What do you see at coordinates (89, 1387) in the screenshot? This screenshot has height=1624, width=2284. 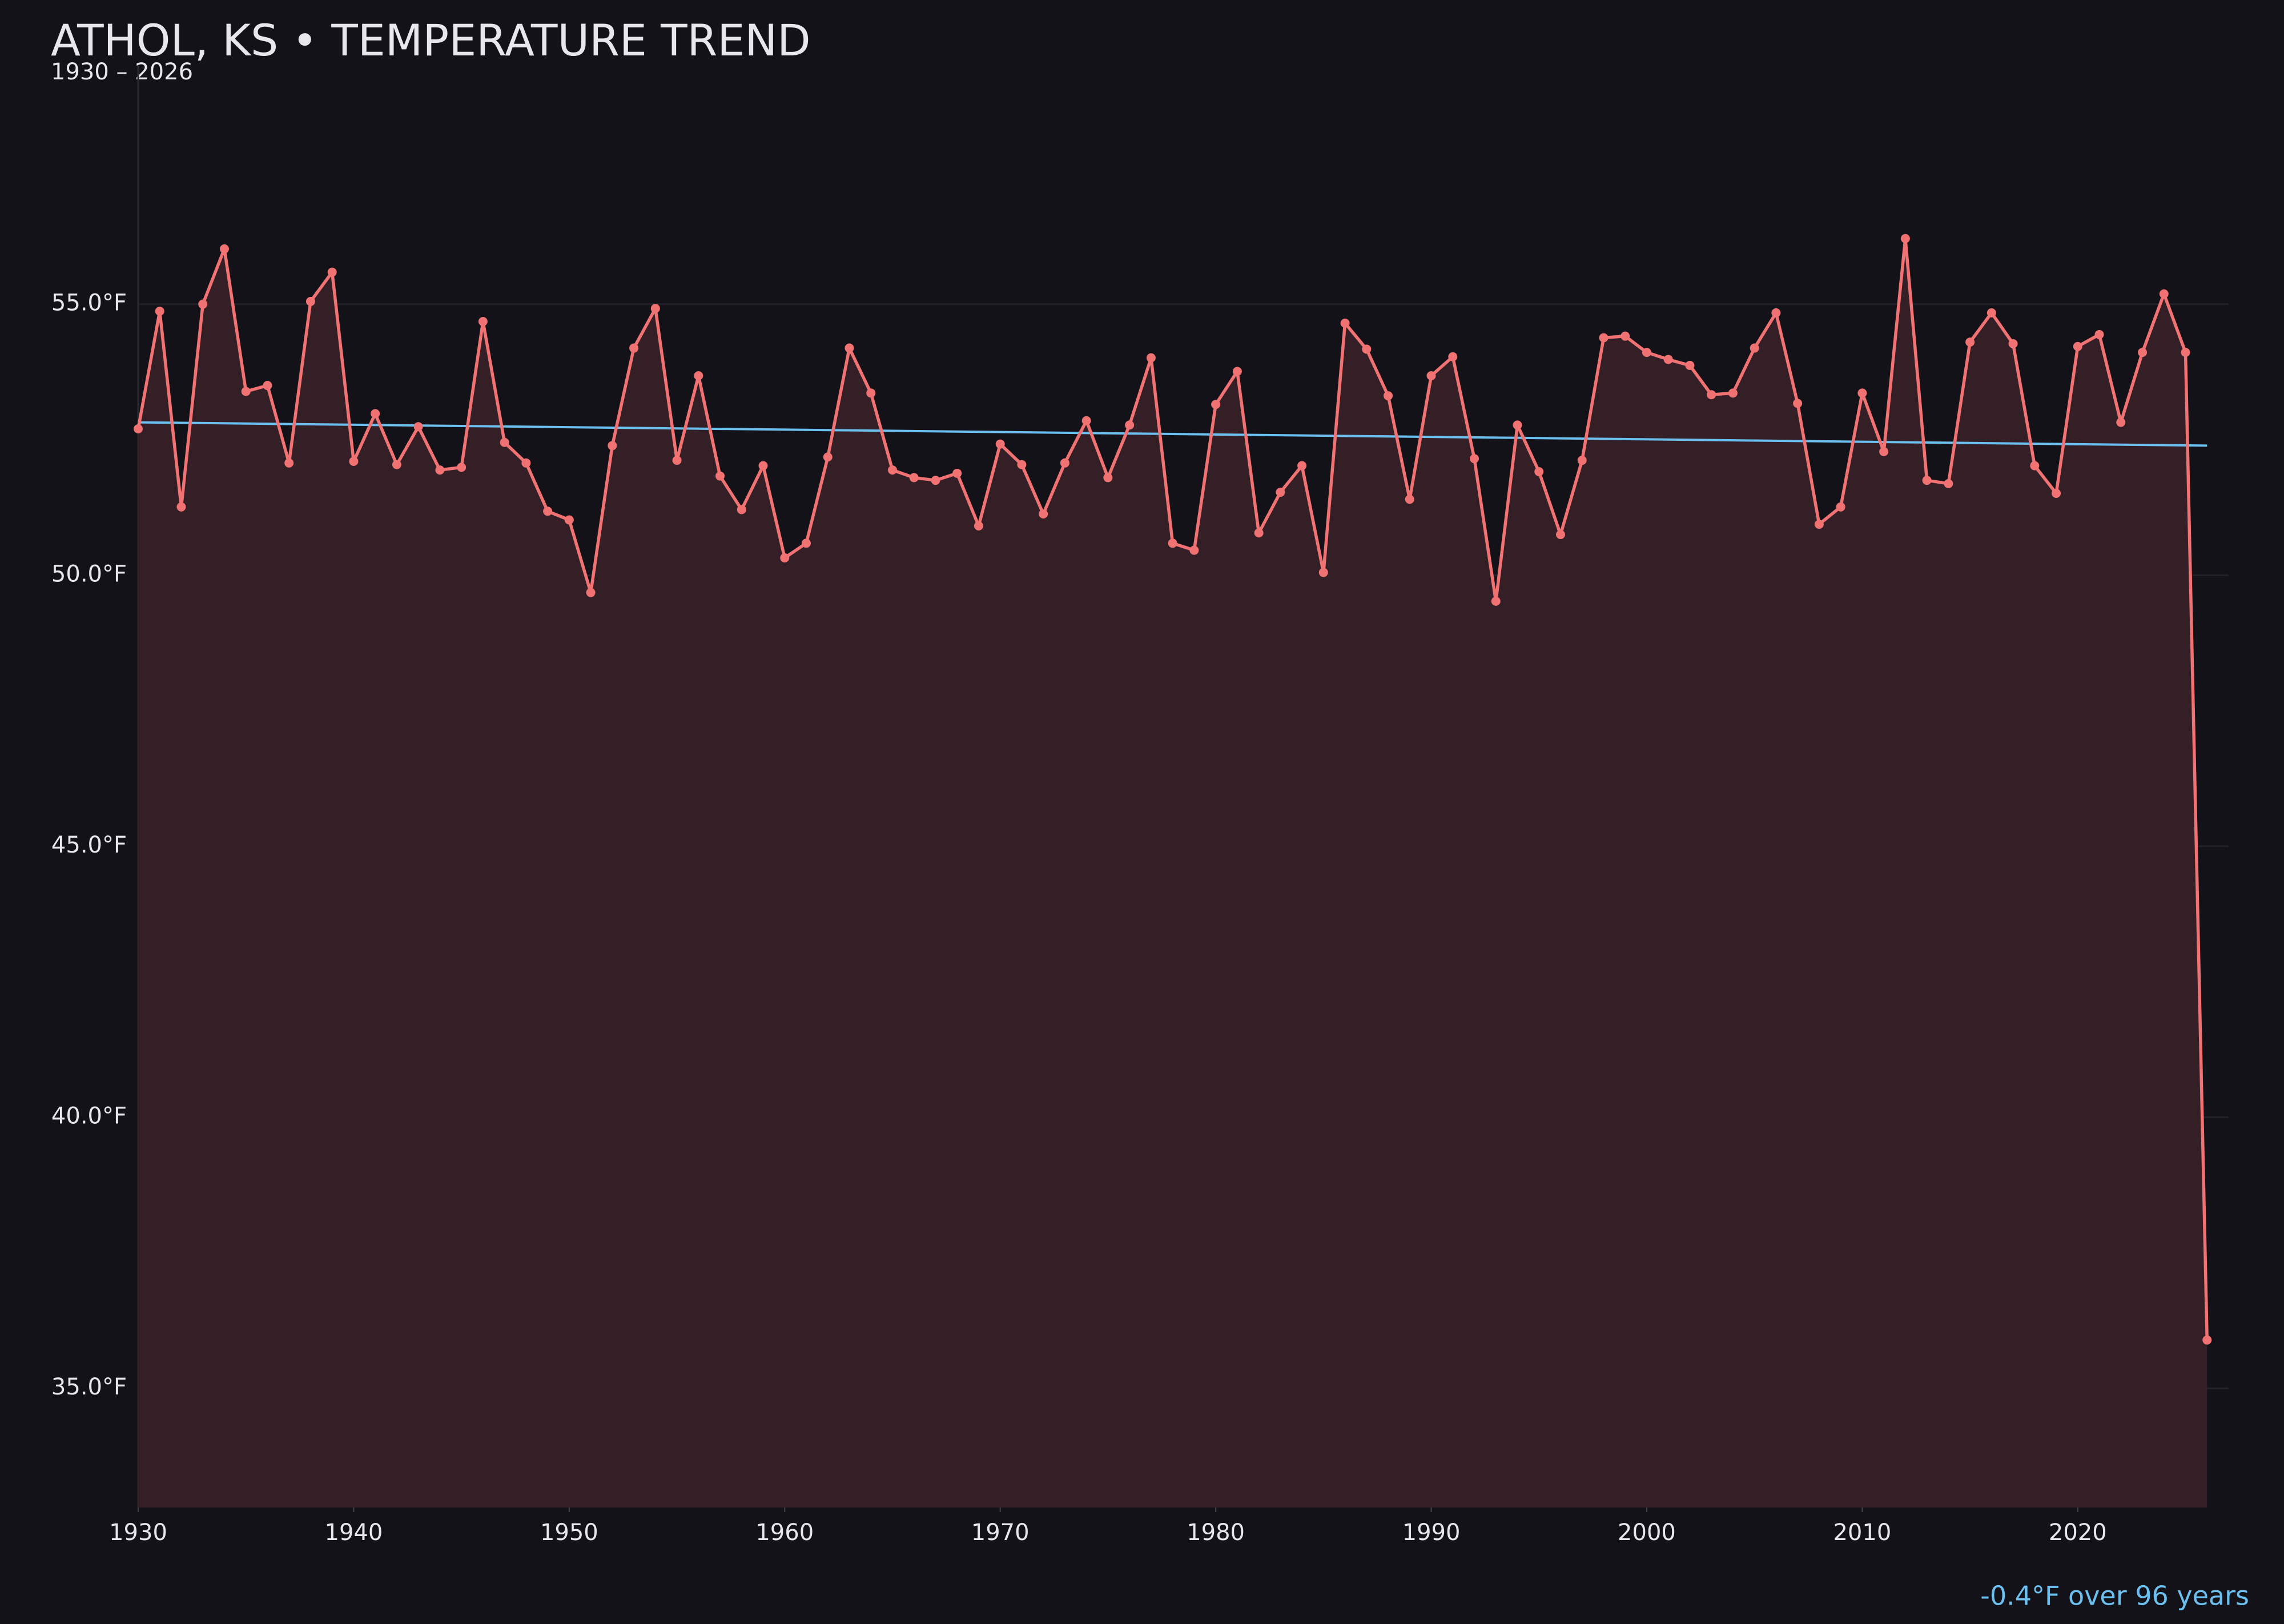 I see `y-tick-label: 35.0°F` at bounding box center [89, 1387].